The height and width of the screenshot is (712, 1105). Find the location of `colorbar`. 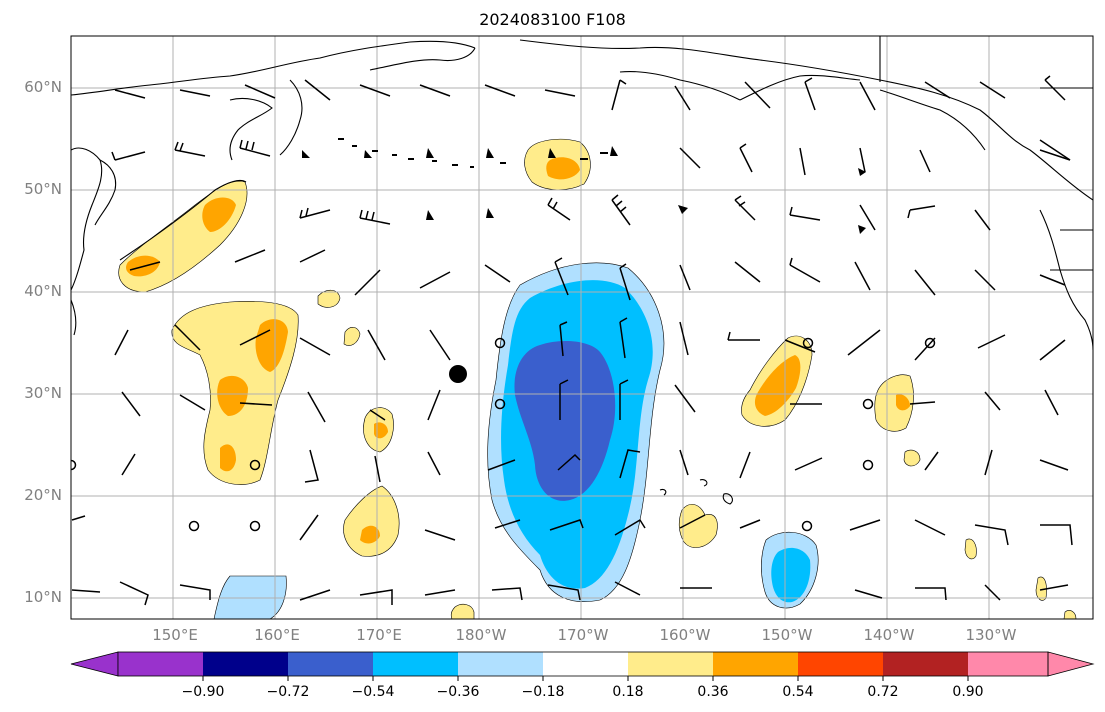

colorbar is located at coordinates (582, 666).